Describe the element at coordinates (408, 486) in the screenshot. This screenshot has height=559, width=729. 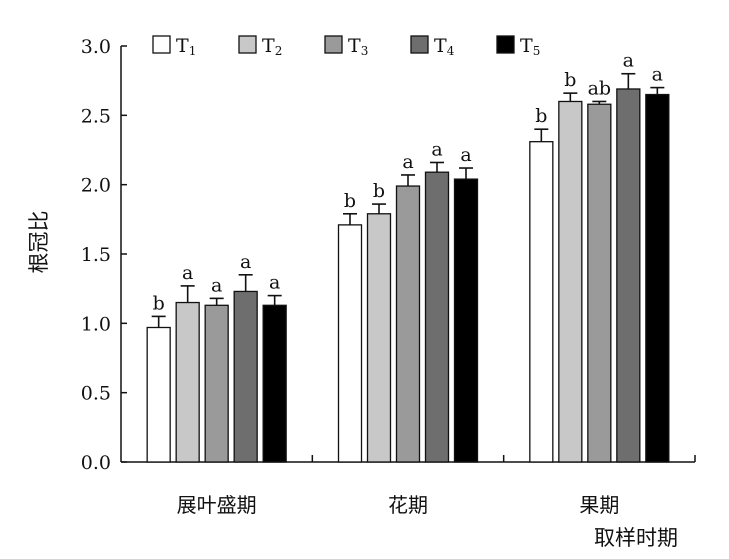
I see `x-axis: 展叶盛期 花期 果期` at that location.